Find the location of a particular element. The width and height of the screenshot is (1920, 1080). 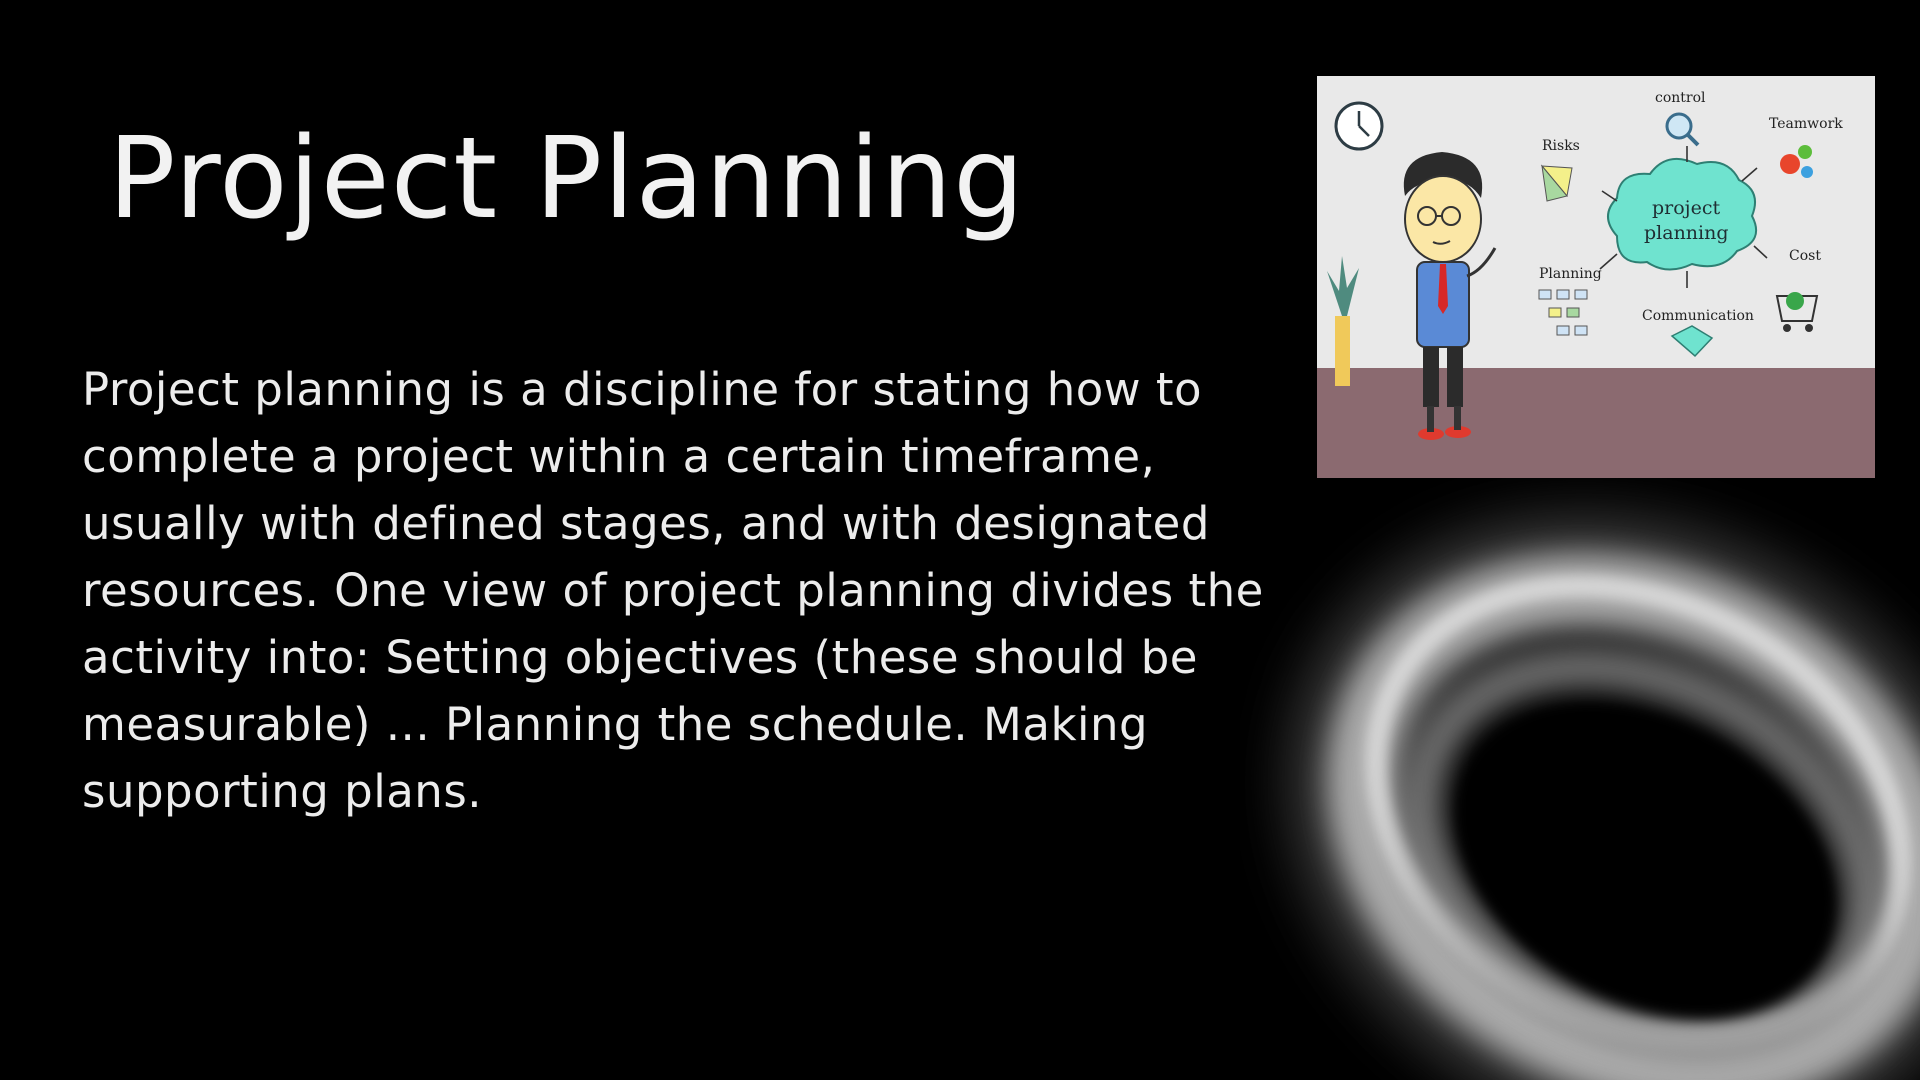

plant-icon is located at coordinates (1343, 321).